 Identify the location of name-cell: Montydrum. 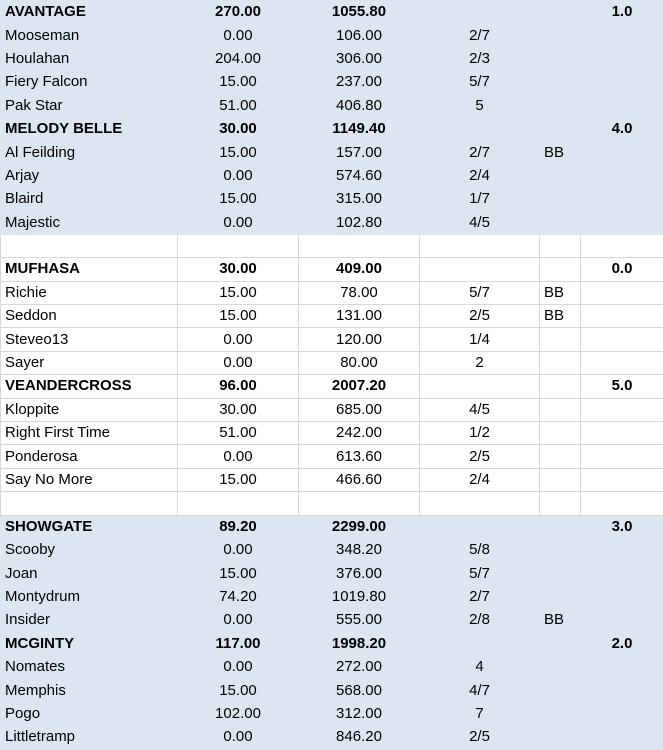
(89, 597).